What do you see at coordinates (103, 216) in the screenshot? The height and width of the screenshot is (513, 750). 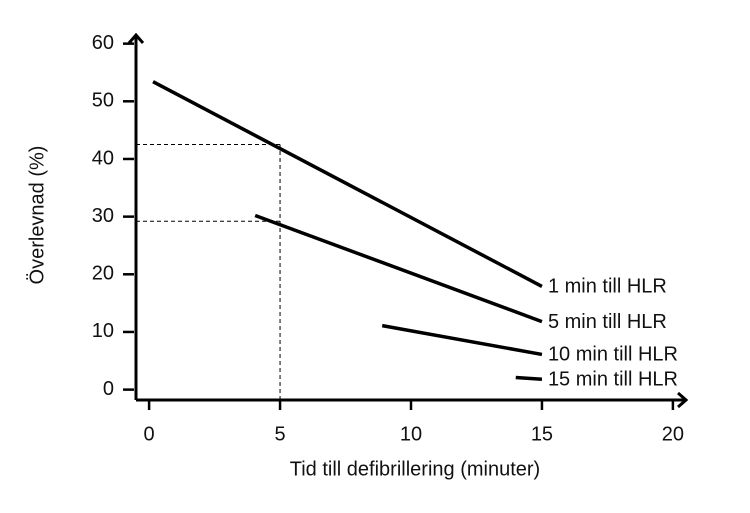 I see `y-tick-label: 30` at bounding box center [103, 216].